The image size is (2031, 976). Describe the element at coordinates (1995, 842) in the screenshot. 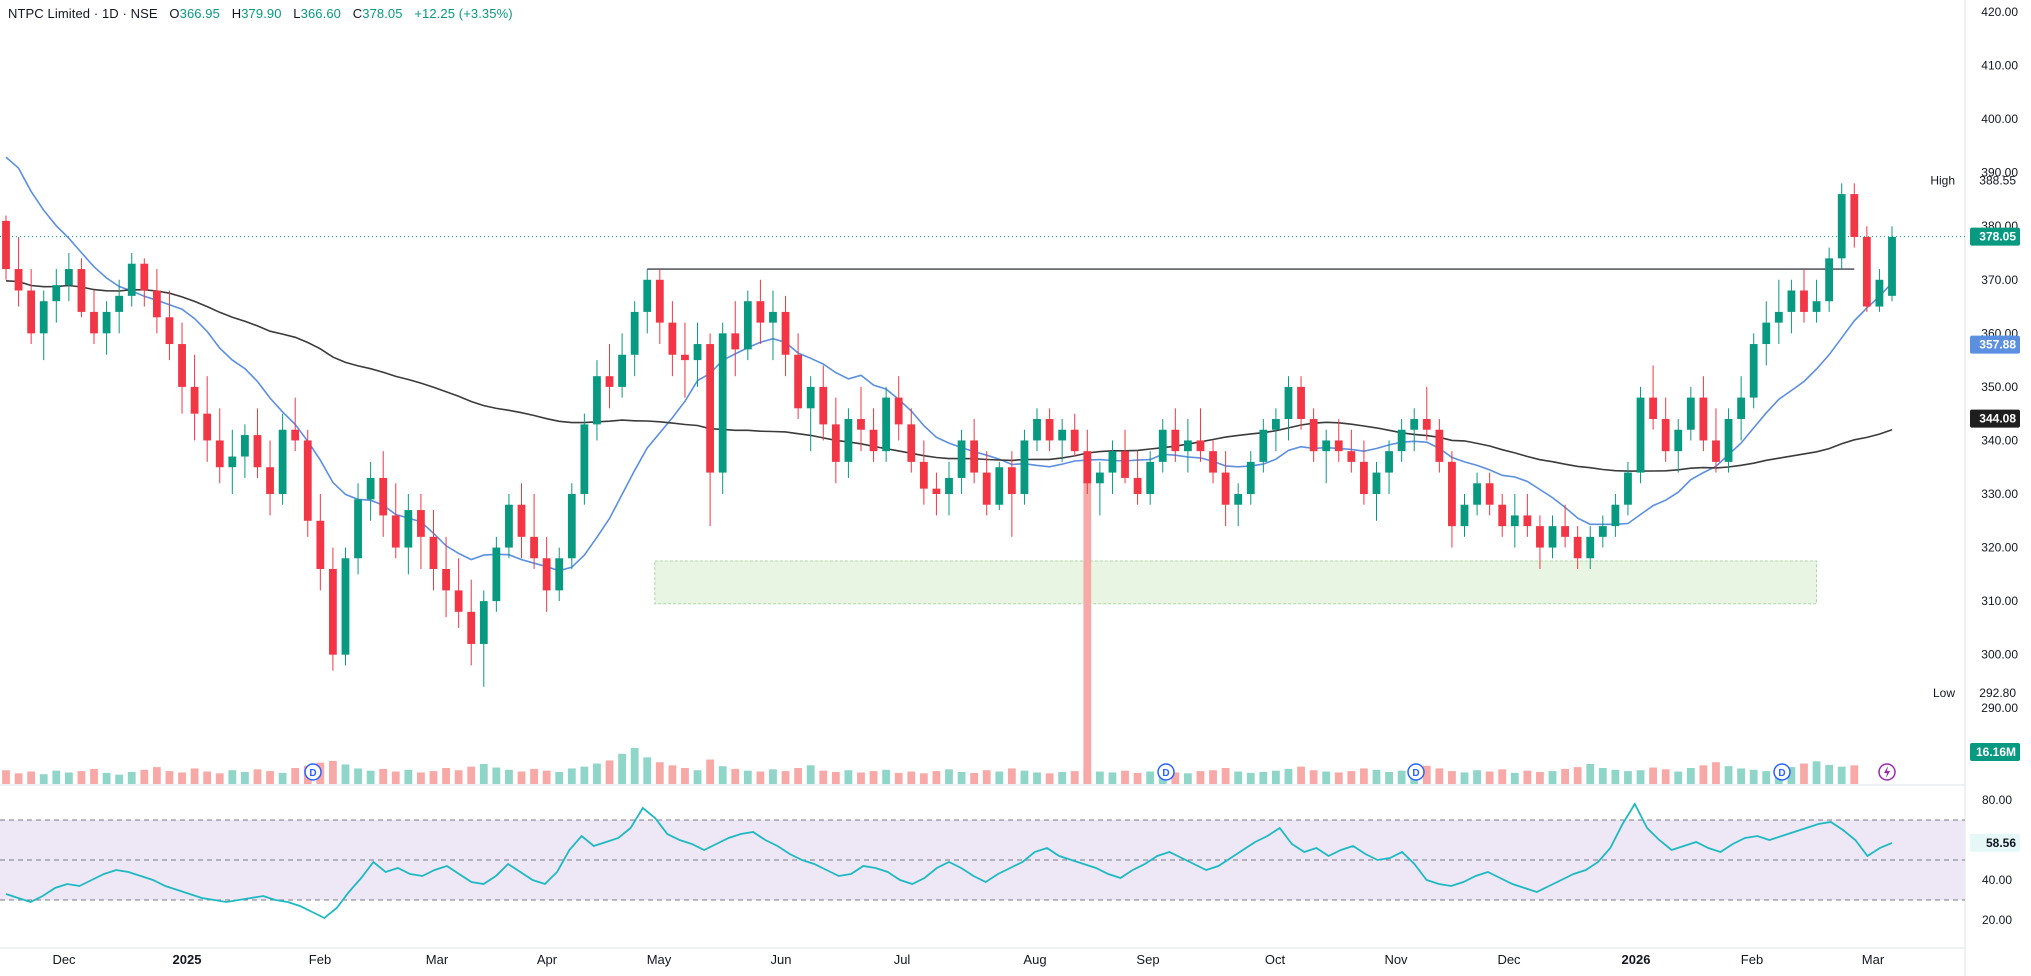

I see `rsi-tag-bg` at that location.